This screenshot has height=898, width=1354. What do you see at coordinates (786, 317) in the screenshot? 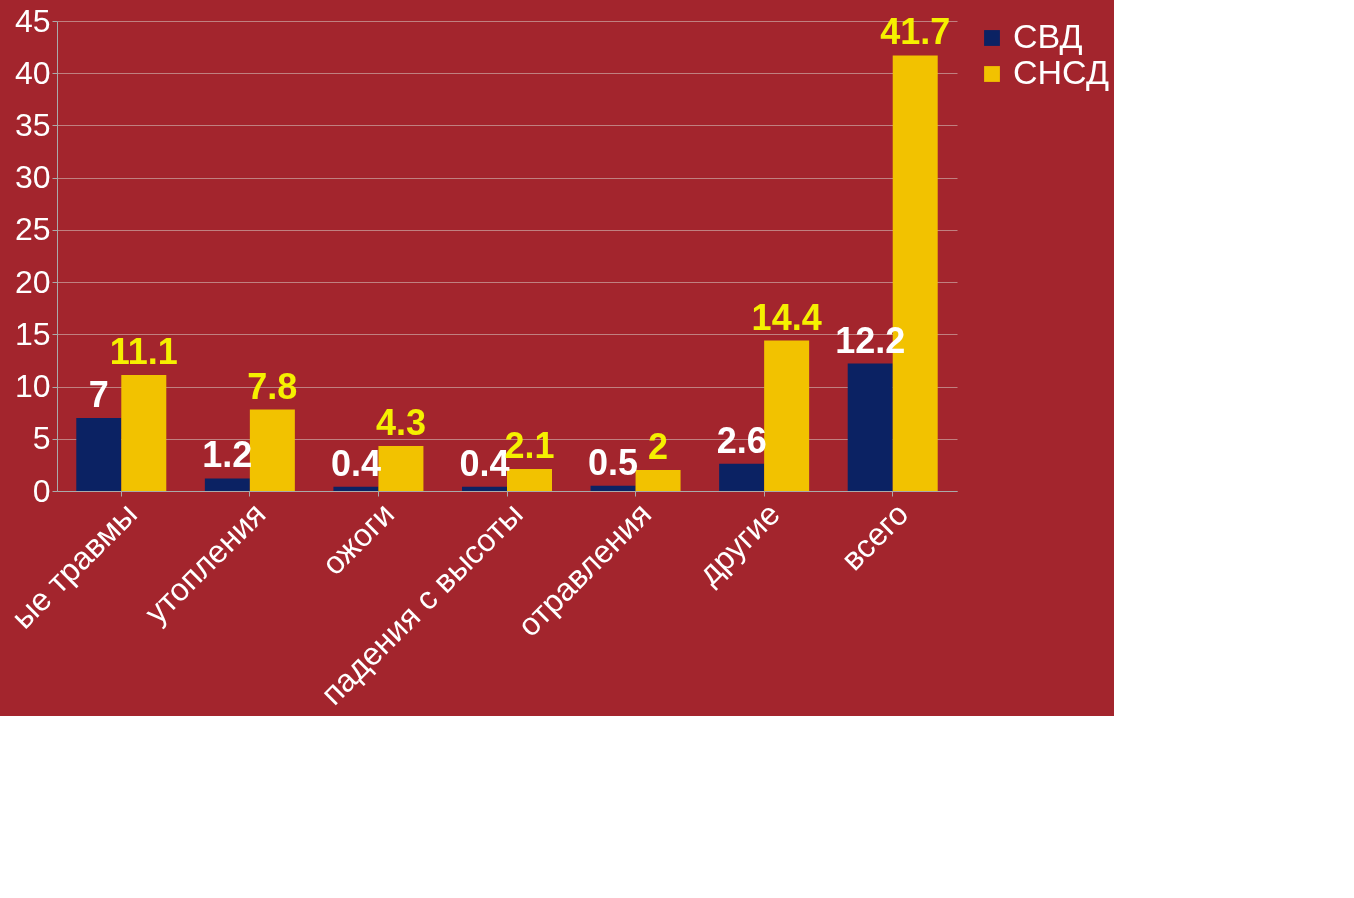
I see `data-label: 14.4` at bounding box center [786, 317].